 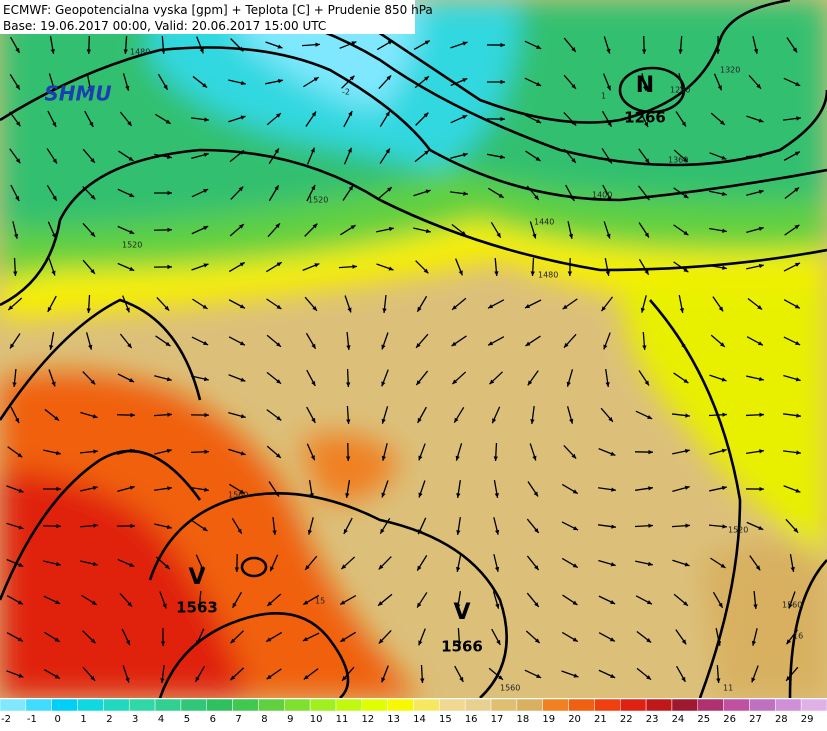 What do you see at coordinates (807, 719) in the screenshot?
I see `colorbar-label: 29` at bounding box center [807, 719].